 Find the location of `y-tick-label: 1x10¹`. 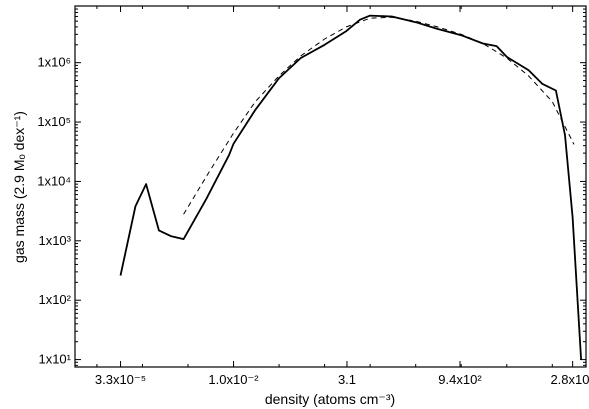

y-tick-label: 1x10¹ is located at coordinates (54, 359).